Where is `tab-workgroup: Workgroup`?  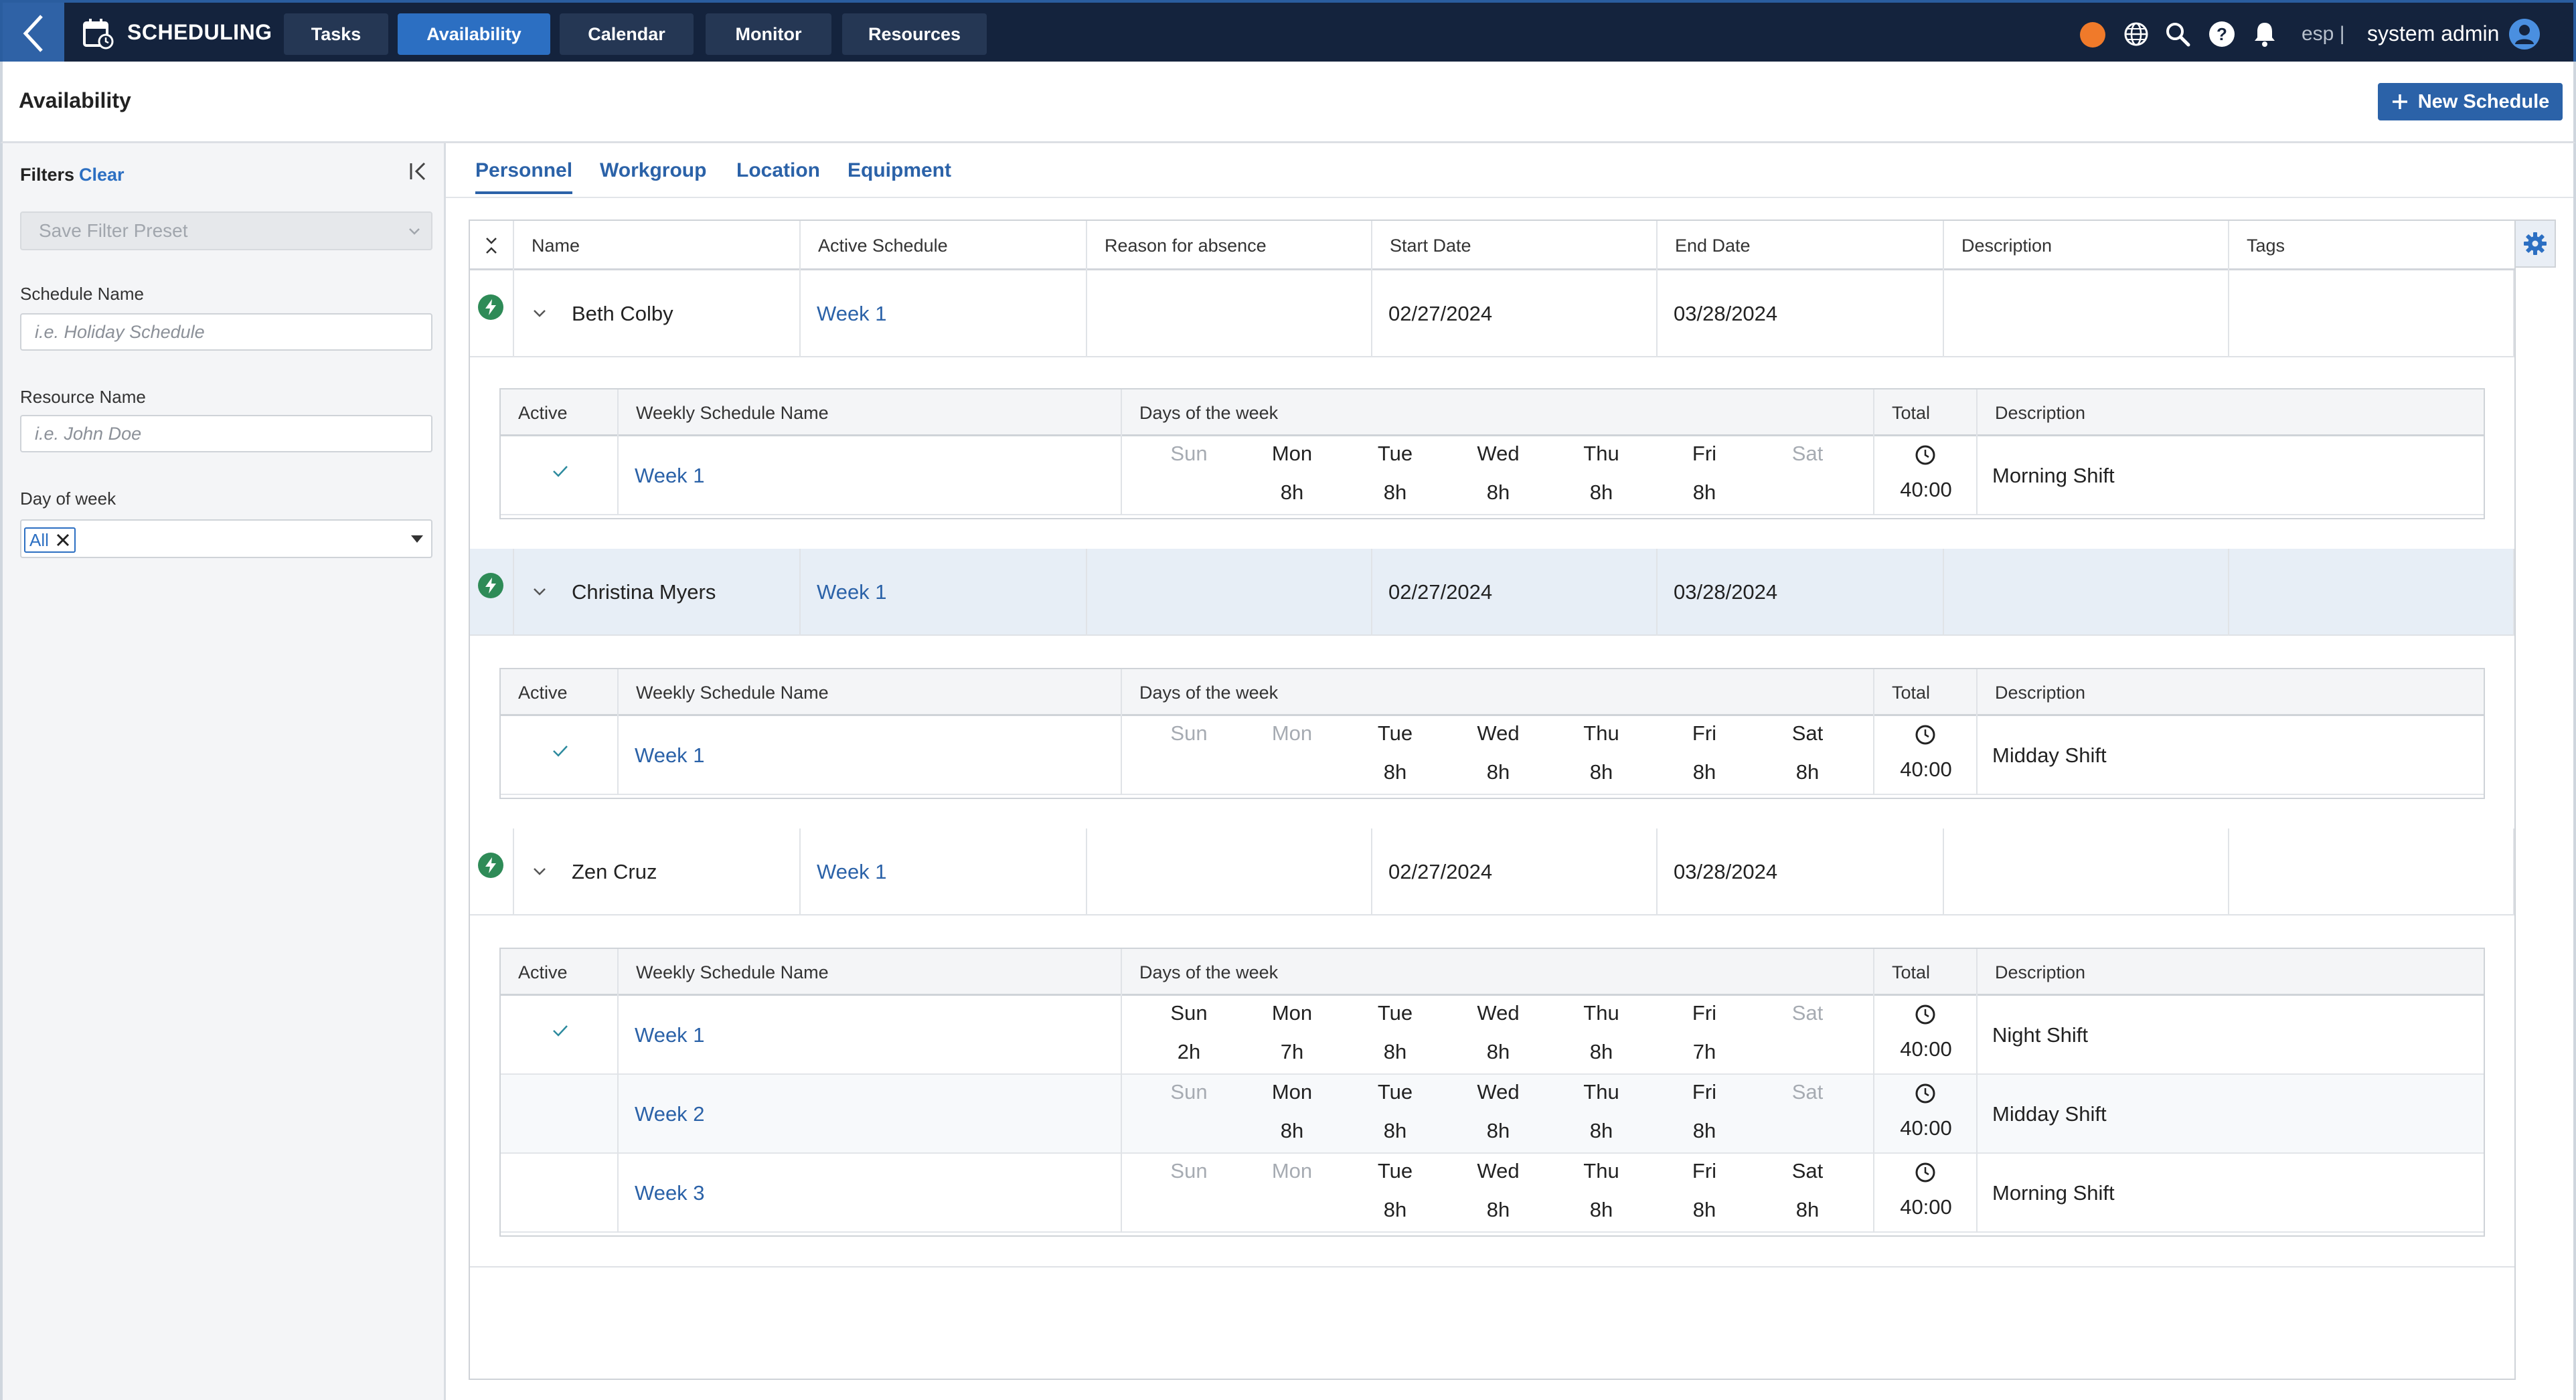
tab-workgroup: Workgroup is located at coordinates (654, 170).